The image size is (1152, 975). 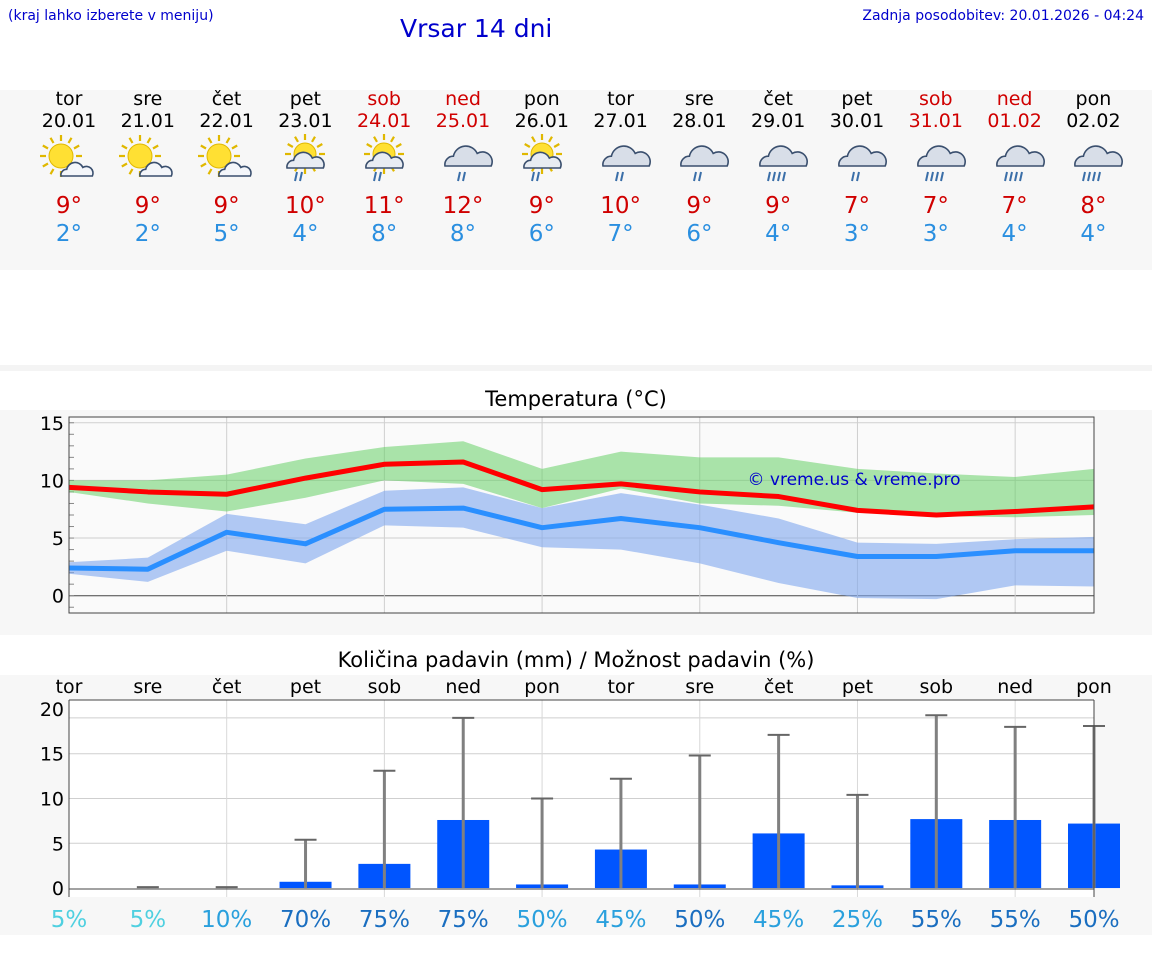 What do you see at coordinates (52, 800) in the screenshot?
I see `y-tick-label: 10` at bounding box center [52, 800].